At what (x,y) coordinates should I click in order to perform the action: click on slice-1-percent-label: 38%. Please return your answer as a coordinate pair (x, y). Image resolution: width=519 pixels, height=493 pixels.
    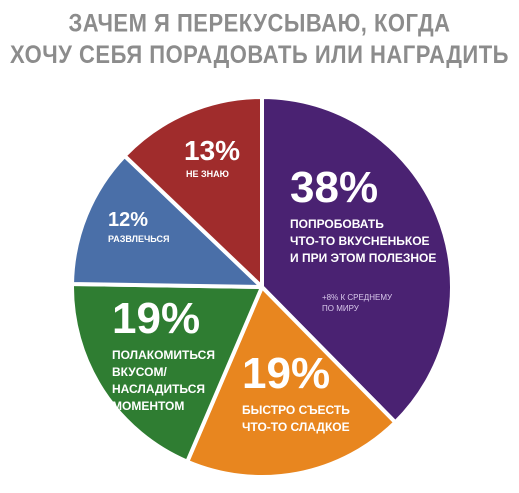
    Looking at the image, I should click on (334, 187).